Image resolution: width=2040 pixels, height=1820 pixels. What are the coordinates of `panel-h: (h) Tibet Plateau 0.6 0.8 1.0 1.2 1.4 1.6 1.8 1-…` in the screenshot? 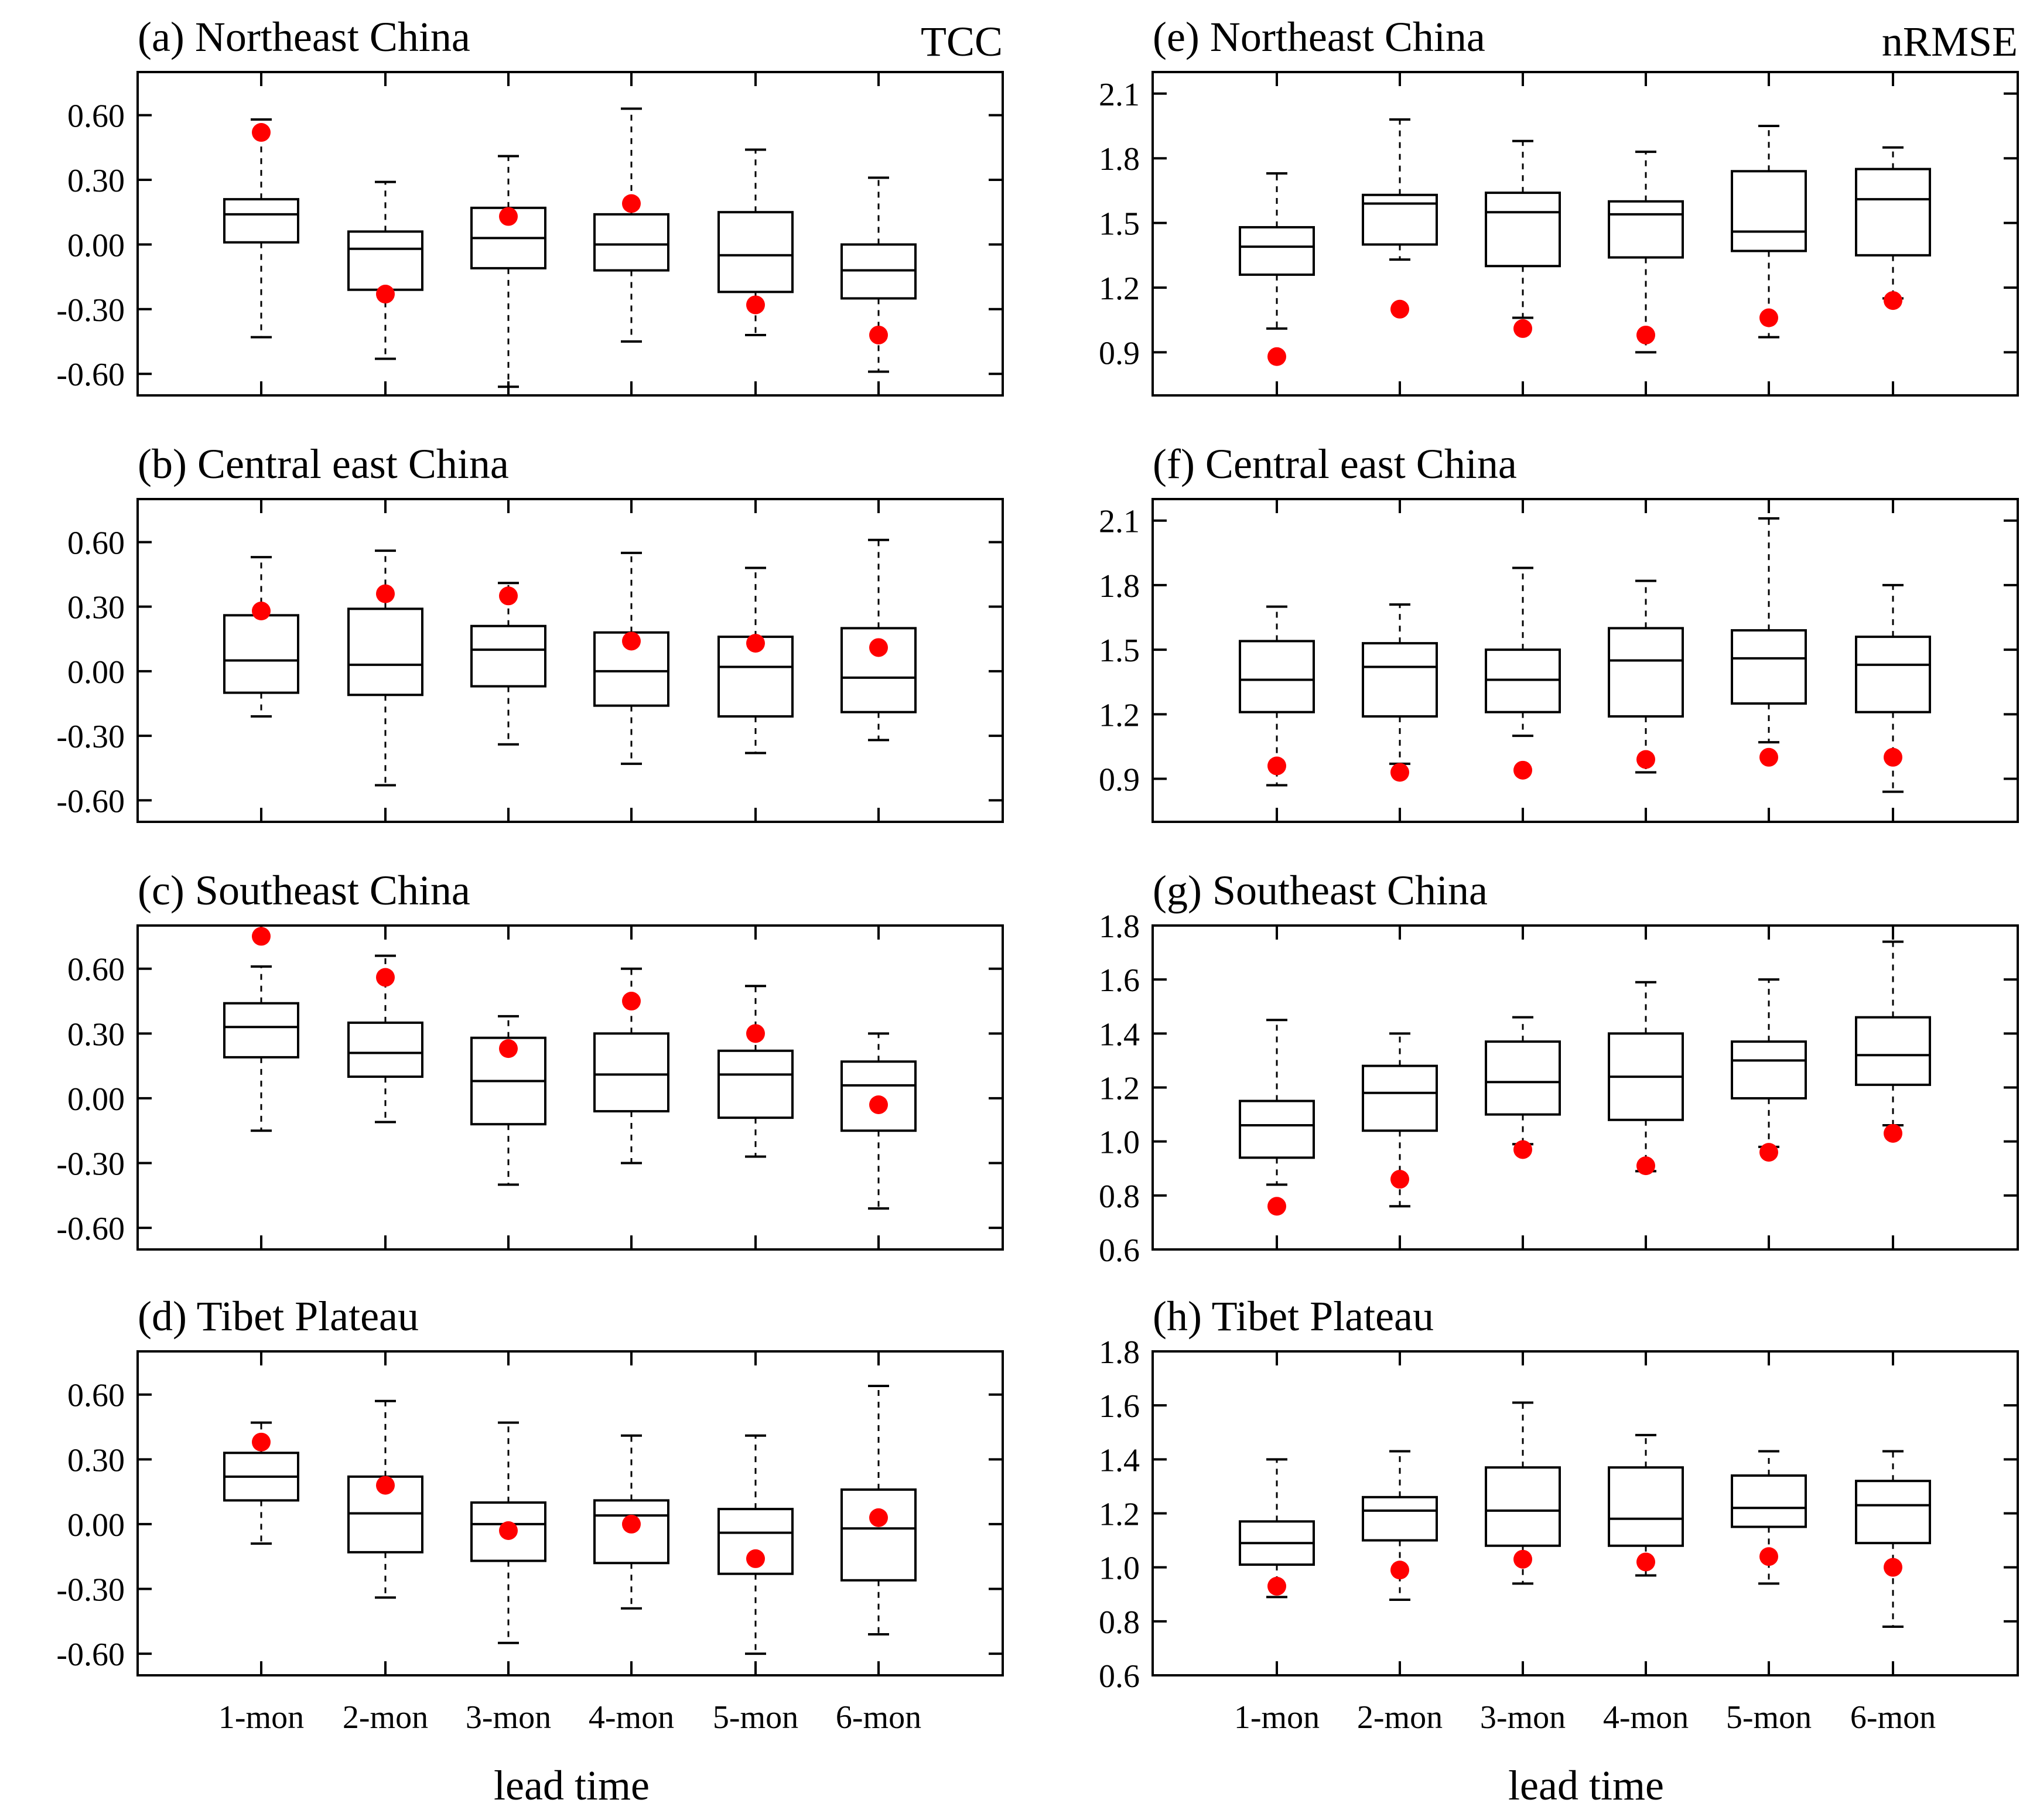 It's located at (1559, 1514).